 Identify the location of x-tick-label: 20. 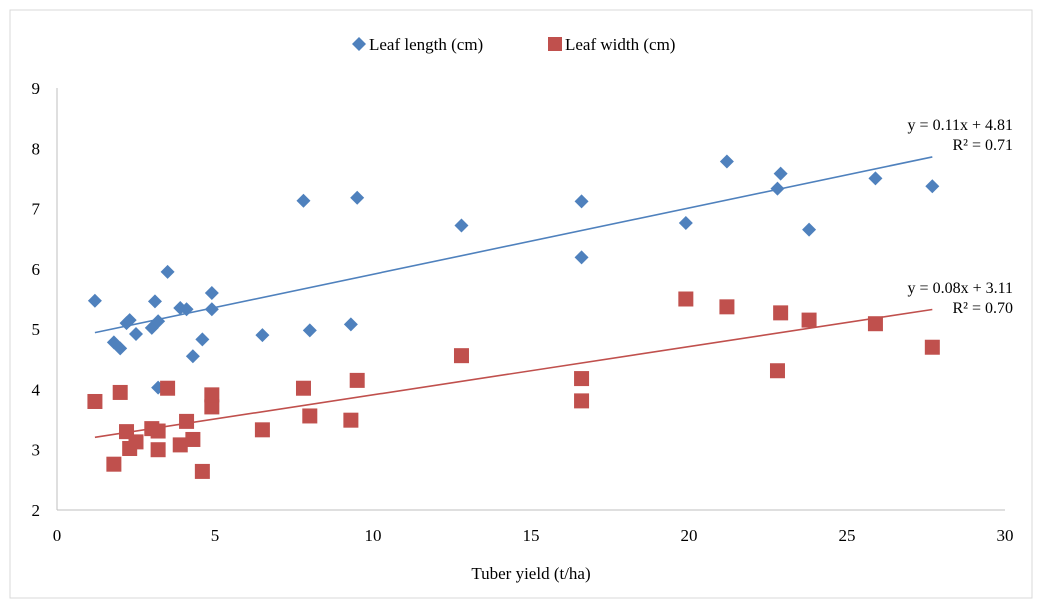
(689, 535).